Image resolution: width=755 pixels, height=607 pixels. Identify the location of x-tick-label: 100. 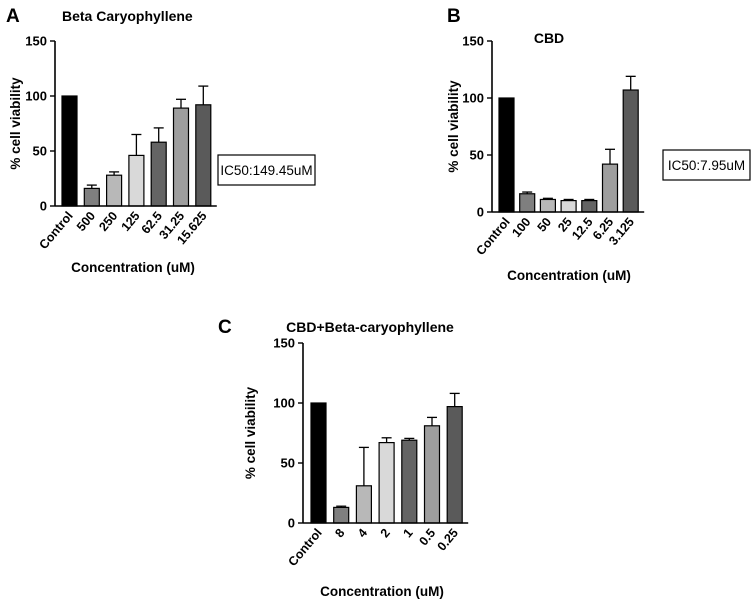
(521, 227).